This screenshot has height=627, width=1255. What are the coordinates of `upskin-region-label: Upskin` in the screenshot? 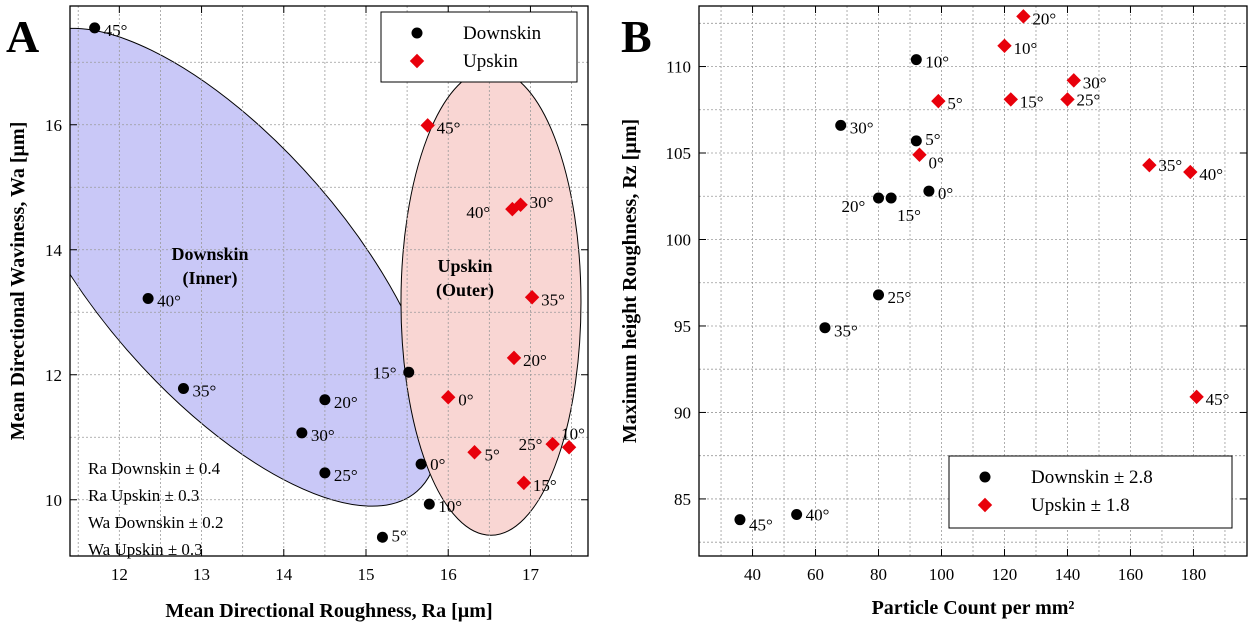 It's located at (464, 266).